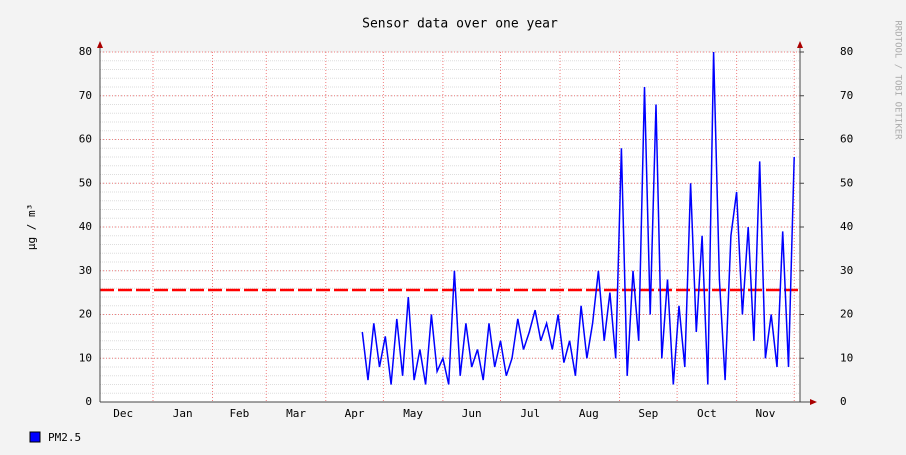  Describe the element at coordinates (355, 413) in the screenshot. I see `x-tick-label: Apr` at that location.